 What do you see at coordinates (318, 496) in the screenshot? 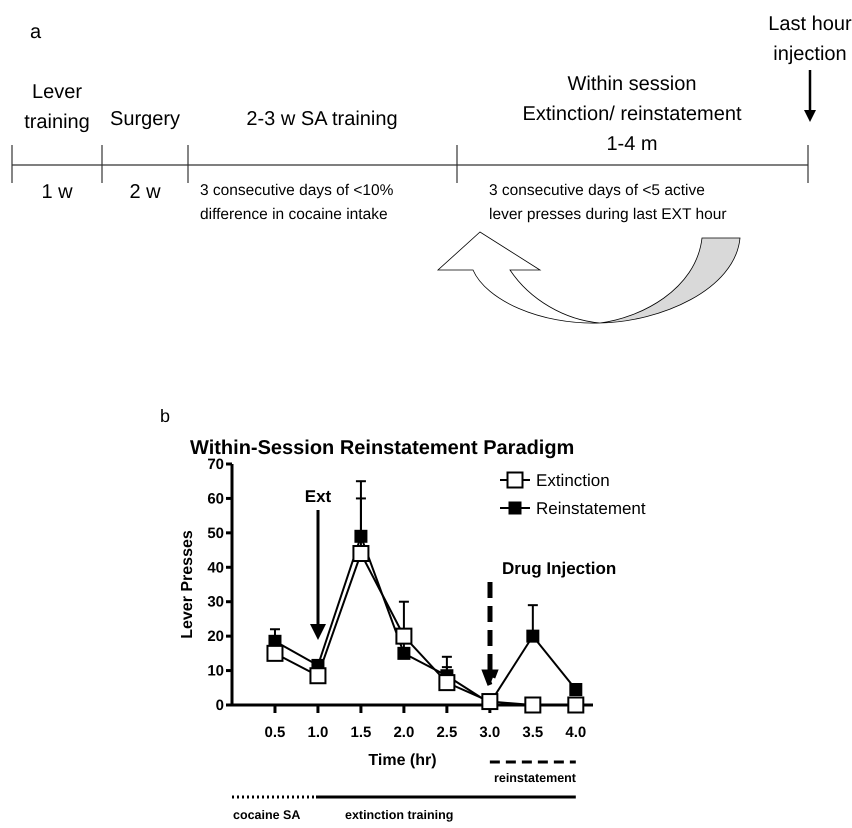
I see `annotation: Ext` at bounding box center [318, 496].